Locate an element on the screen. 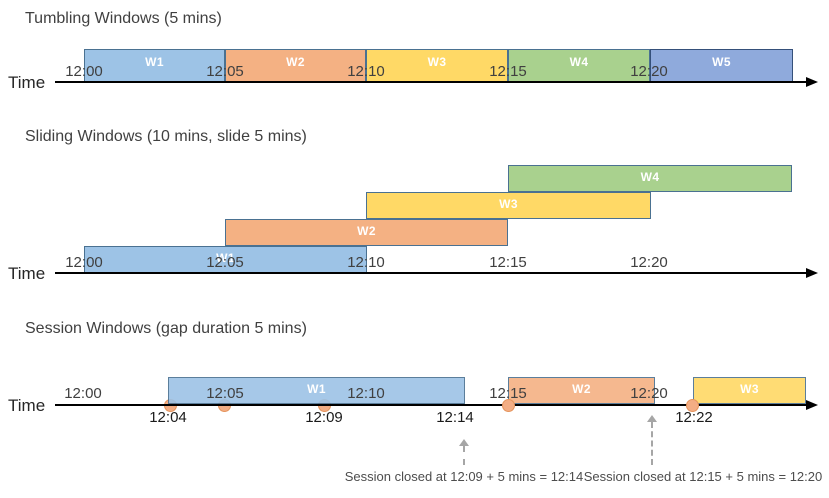 This screenshot has width=829, height=498. sliding-section-title: Sliding Windows (10 mins, slide 5 mins) is located at coordinates (166, 136).